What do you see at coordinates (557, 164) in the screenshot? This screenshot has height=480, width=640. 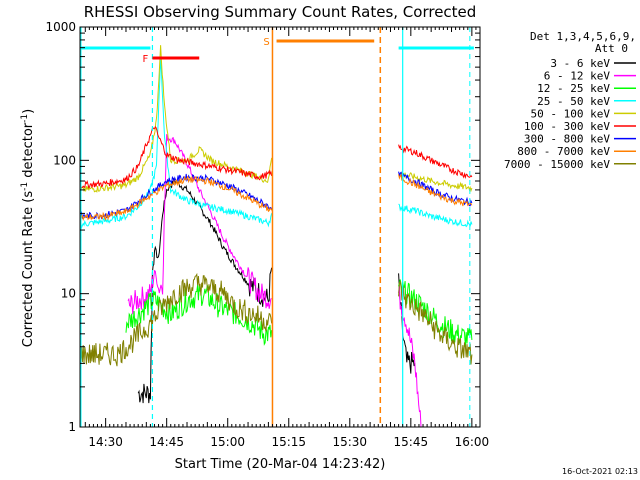 I see `legend-label-8: 7000 - 15000 keV` at bounding box center [557, 164].